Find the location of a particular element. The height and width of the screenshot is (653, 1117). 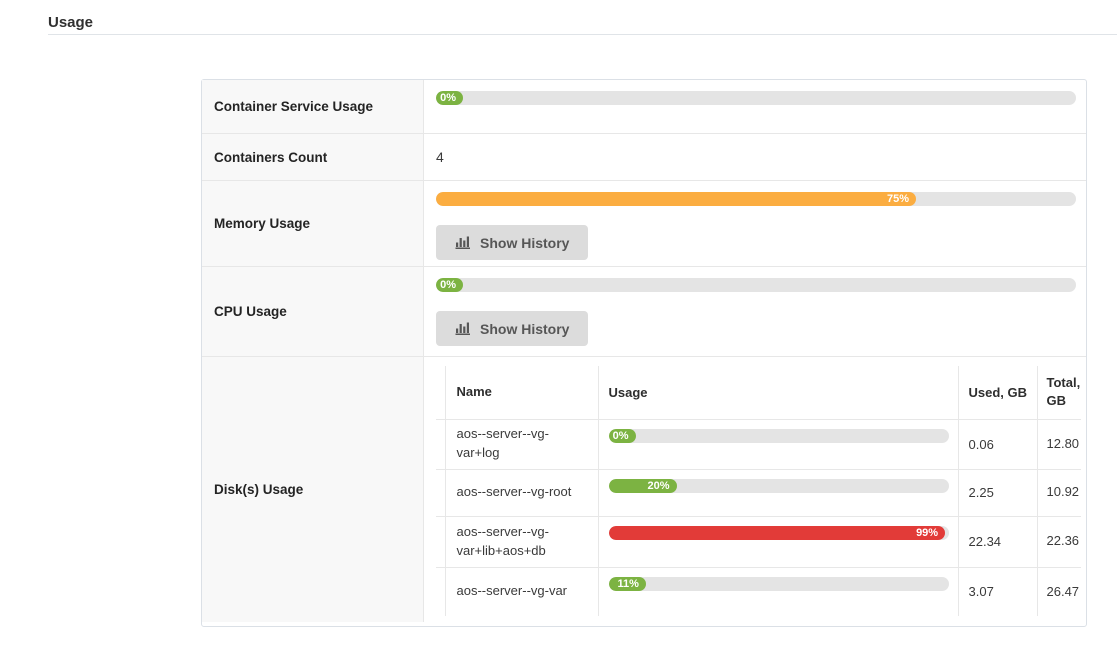

container-service-usage-content: 0% is located at coordinates (755, 106).